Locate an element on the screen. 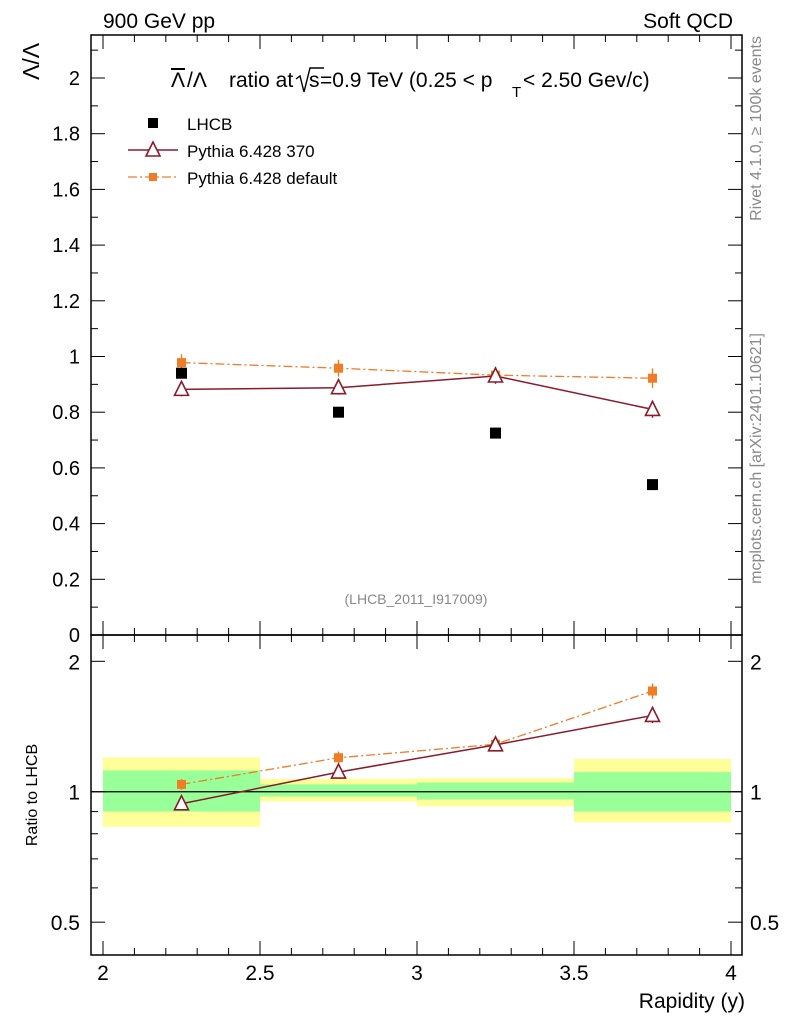 The width and height of the screenshot is (786, 1024). x-tick-label: 3.5 is located at coordinates (573, 973).